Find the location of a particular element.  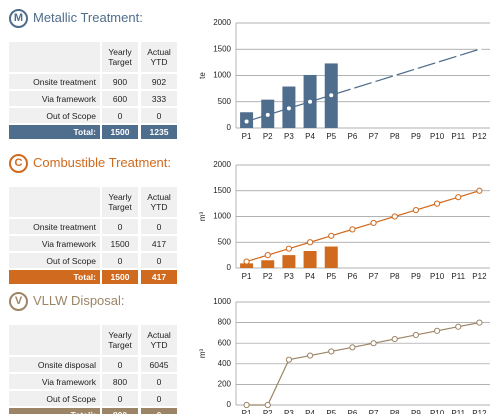

section-title: VLLW Disposal: is located at coordinates (79, 300).